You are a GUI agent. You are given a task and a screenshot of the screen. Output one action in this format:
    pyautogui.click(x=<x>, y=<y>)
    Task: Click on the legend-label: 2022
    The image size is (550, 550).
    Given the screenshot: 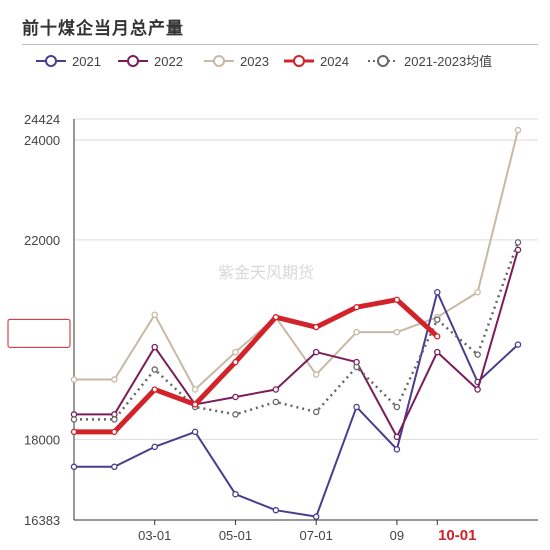 What is the action you would take?
    pyautogui.click(x=168, y=61)
    